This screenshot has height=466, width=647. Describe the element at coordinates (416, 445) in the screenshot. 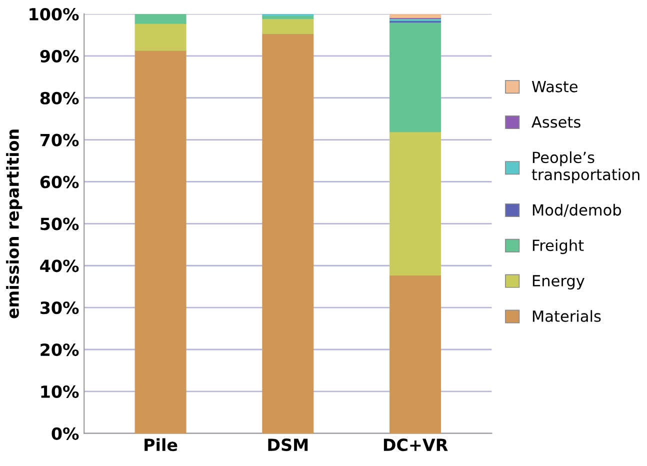

I see `x-tick-label: DC+VR` at that location.